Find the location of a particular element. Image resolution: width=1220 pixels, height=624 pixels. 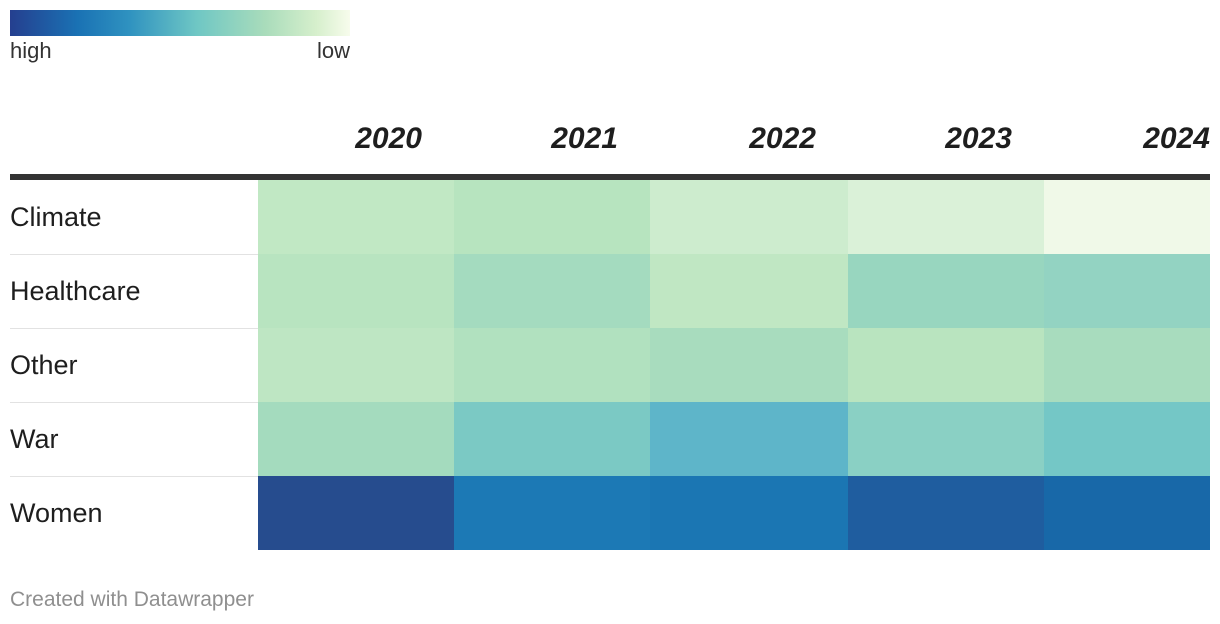

header-divider is located at coordinates (610, 177).